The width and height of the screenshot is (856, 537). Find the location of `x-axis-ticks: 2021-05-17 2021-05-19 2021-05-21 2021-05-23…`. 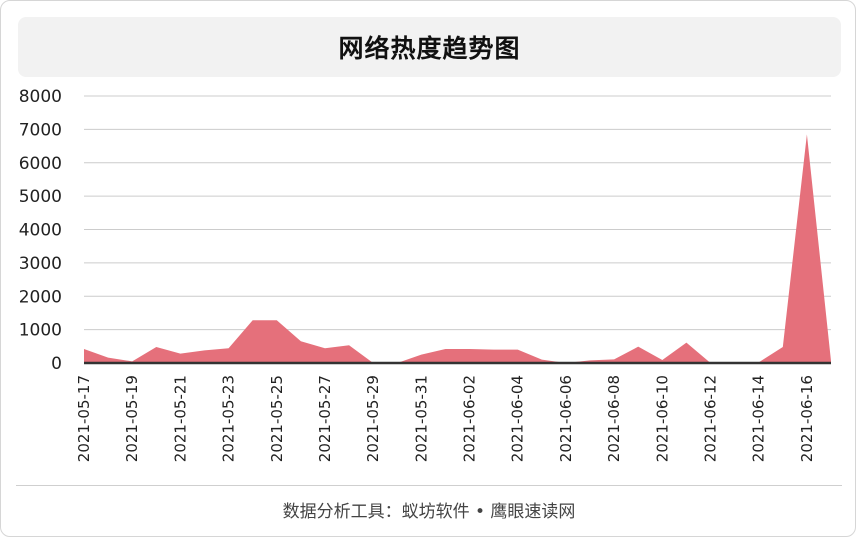

x-axis-ticks: 2021-05-17 2021-05-19 2021-05-21 2021-05-23… is located at coordinates (445, 418).